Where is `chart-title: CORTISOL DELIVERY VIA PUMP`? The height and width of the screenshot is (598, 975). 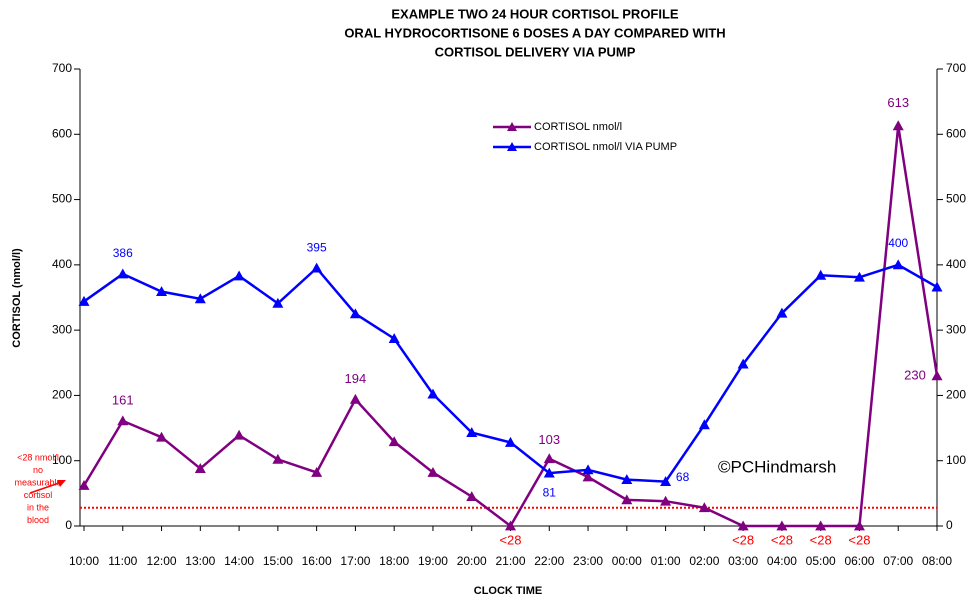 chart-title: CORTISOL DELIVERY VIA PUMP is located at coordinates (535, 51).